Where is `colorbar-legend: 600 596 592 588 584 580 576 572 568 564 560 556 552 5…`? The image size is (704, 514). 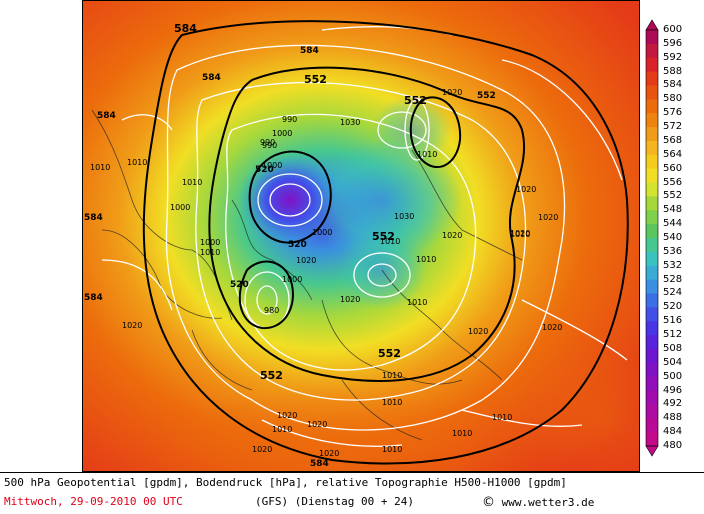 colorbar-legend: 600 596 592 588 584 580 576 572 568 564 560 556 552 5… is located at coordinates (672, 236).